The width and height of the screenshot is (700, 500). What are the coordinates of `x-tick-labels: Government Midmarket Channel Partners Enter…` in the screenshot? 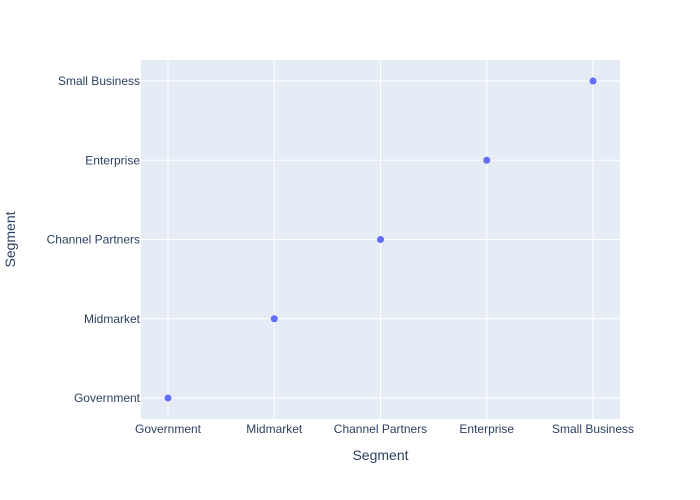 It's located at (384, 429).